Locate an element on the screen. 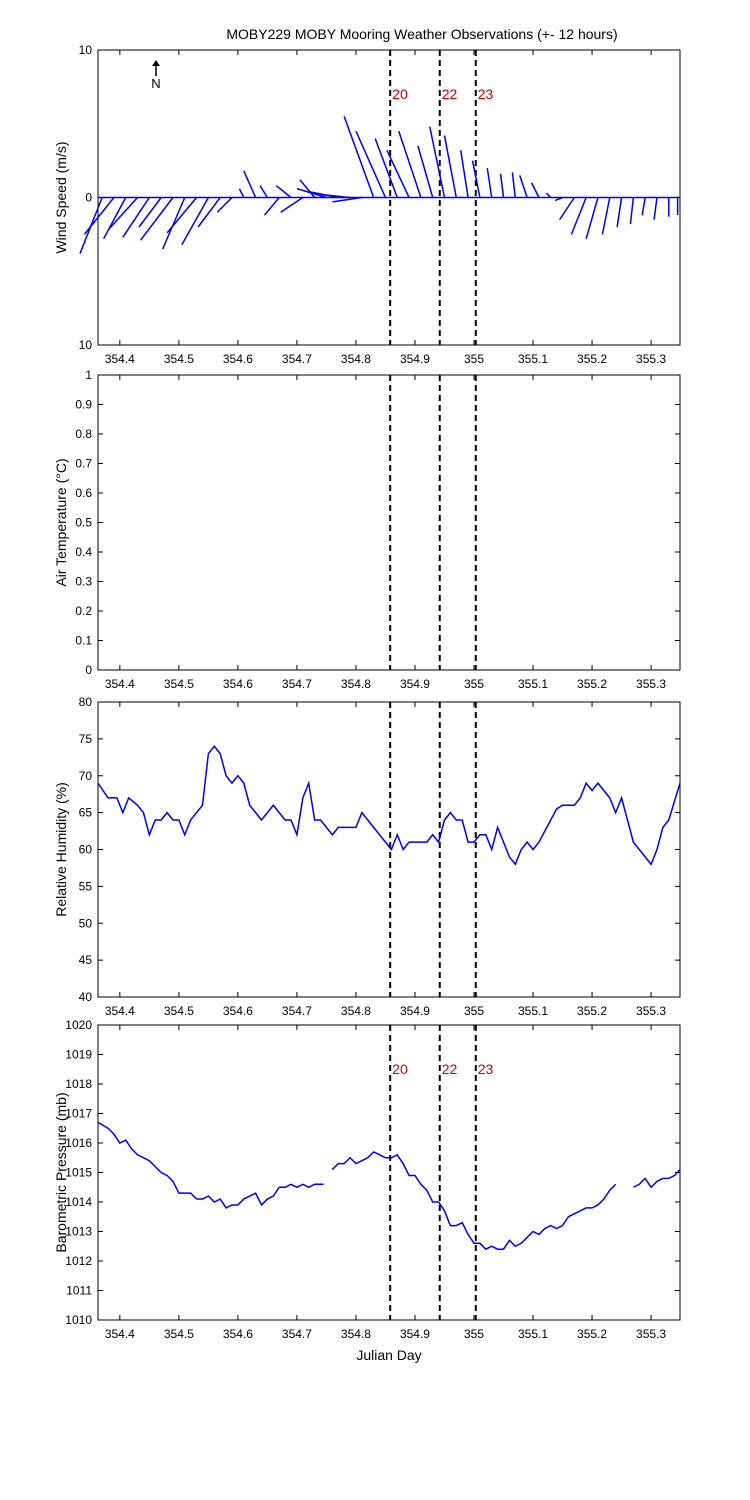  y-tick-label: 0.4 is located at coordinates (83, 552).